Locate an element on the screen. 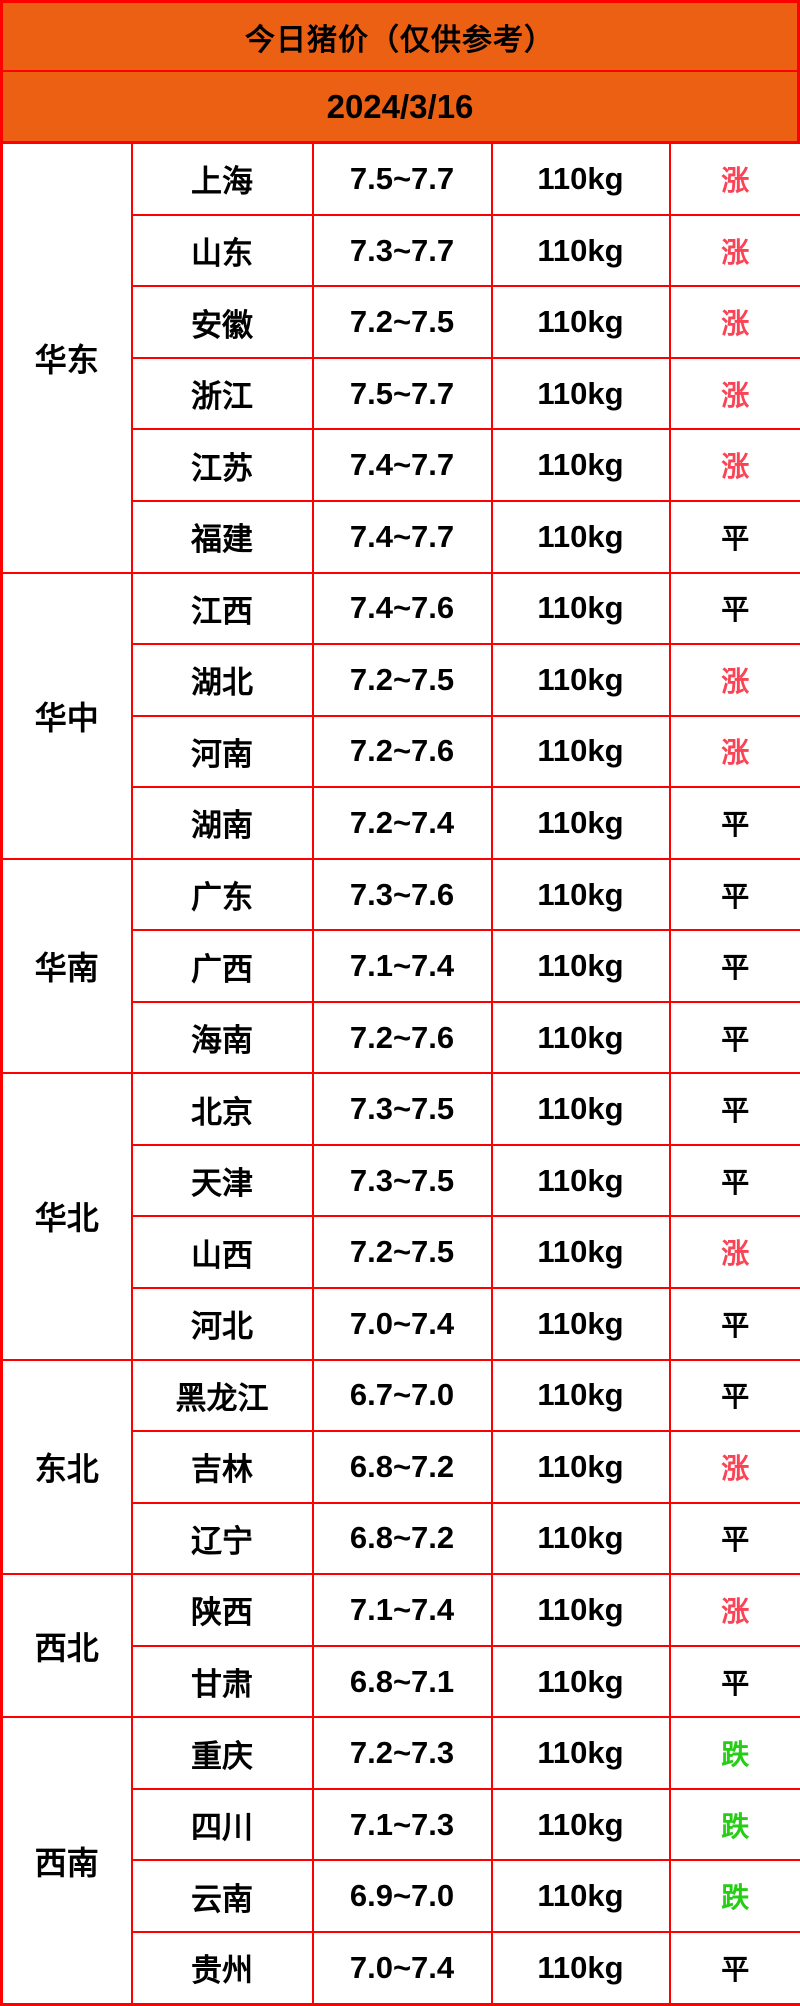 This screenshot has width=800, height=2006. table-row: 天津 7.3~7.5 110kg 平 is located at coordinates (401, 1180).